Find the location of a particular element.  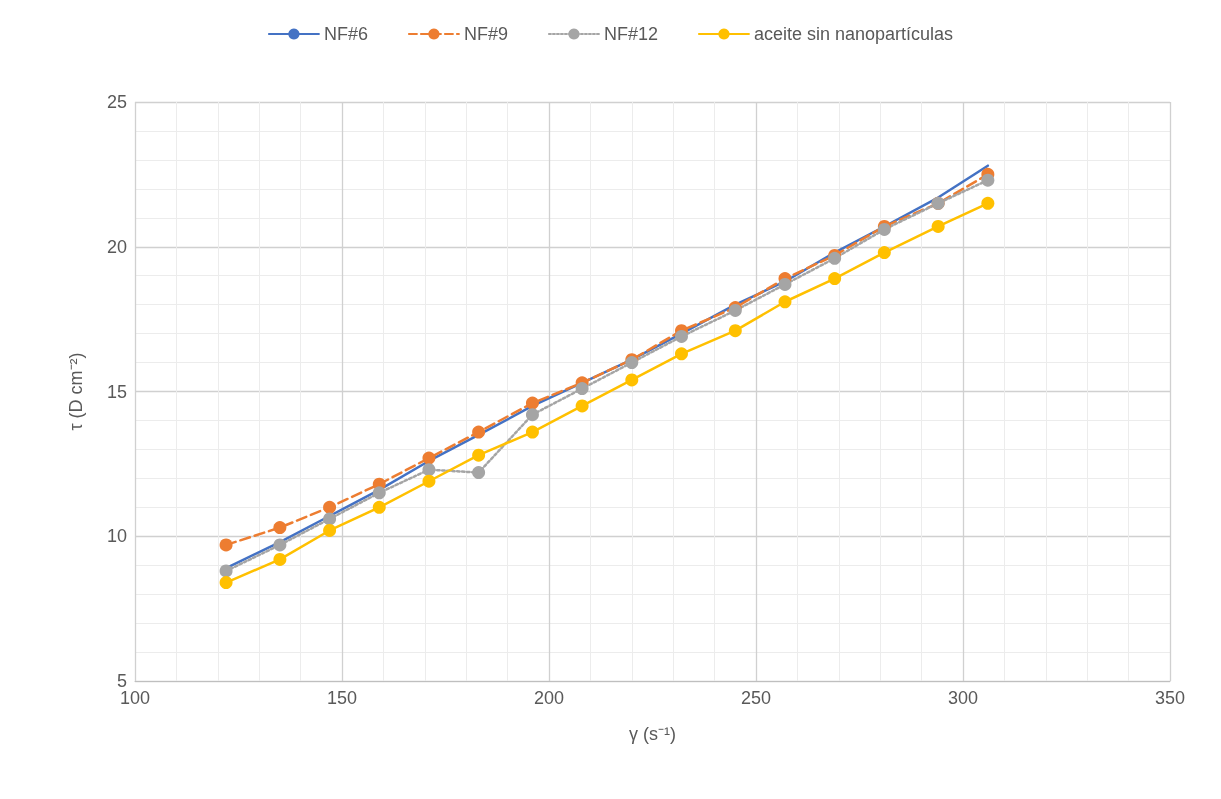

legend-label: NF#6 is located at coordinates (345, 34).